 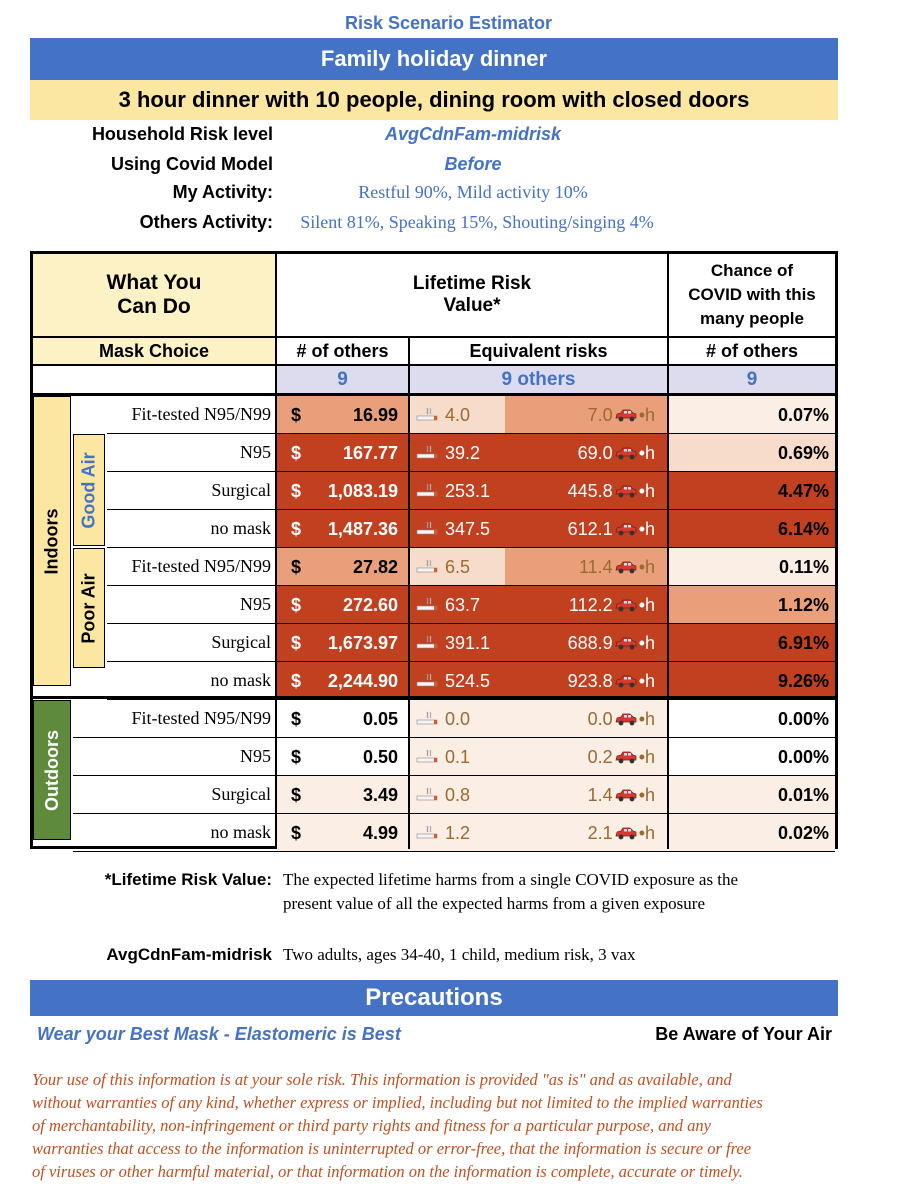 I want to click on lifetime-risk-value-cell: $0.50, so click(x=342, y=757).